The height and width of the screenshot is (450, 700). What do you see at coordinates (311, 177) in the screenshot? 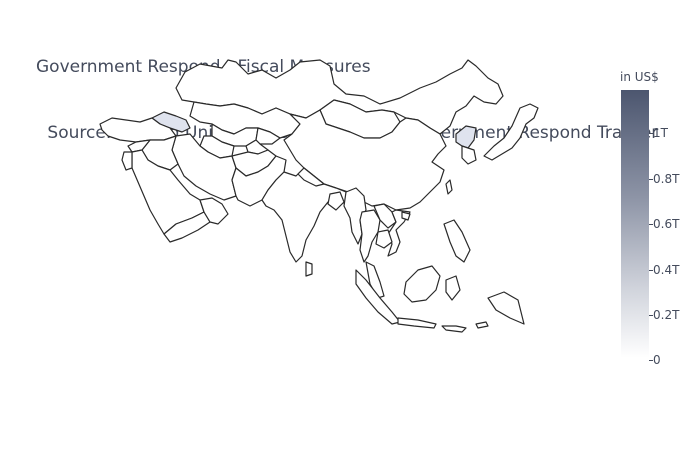
I see `country-nepal` at bounding box center [311, 177].